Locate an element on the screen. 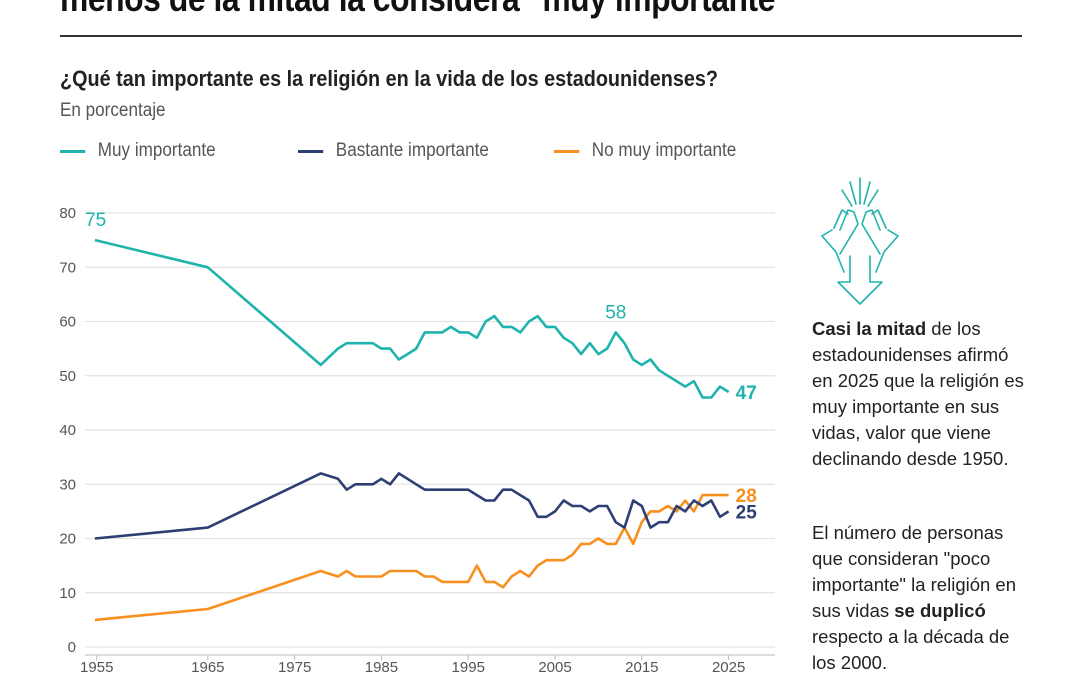 Image resolution: width=1080 pixels, height=676 pixels. y-tick-label: 70 is located at coordinates (67, 267).